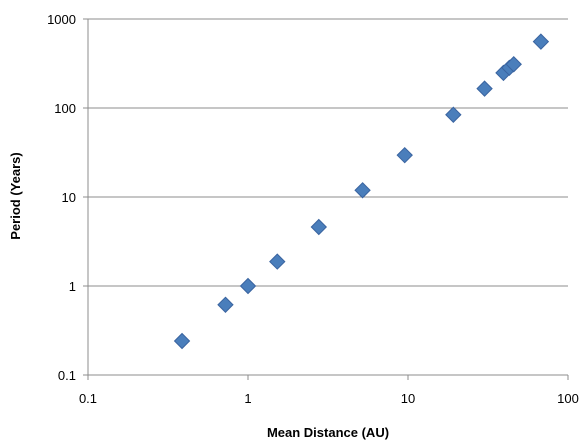 This screenshot has height=443, width=581. What do you see at coordinates (67, 375) in the screenshot?
I see `y-tick-label: 0.1` at bounding box center [67, 375].